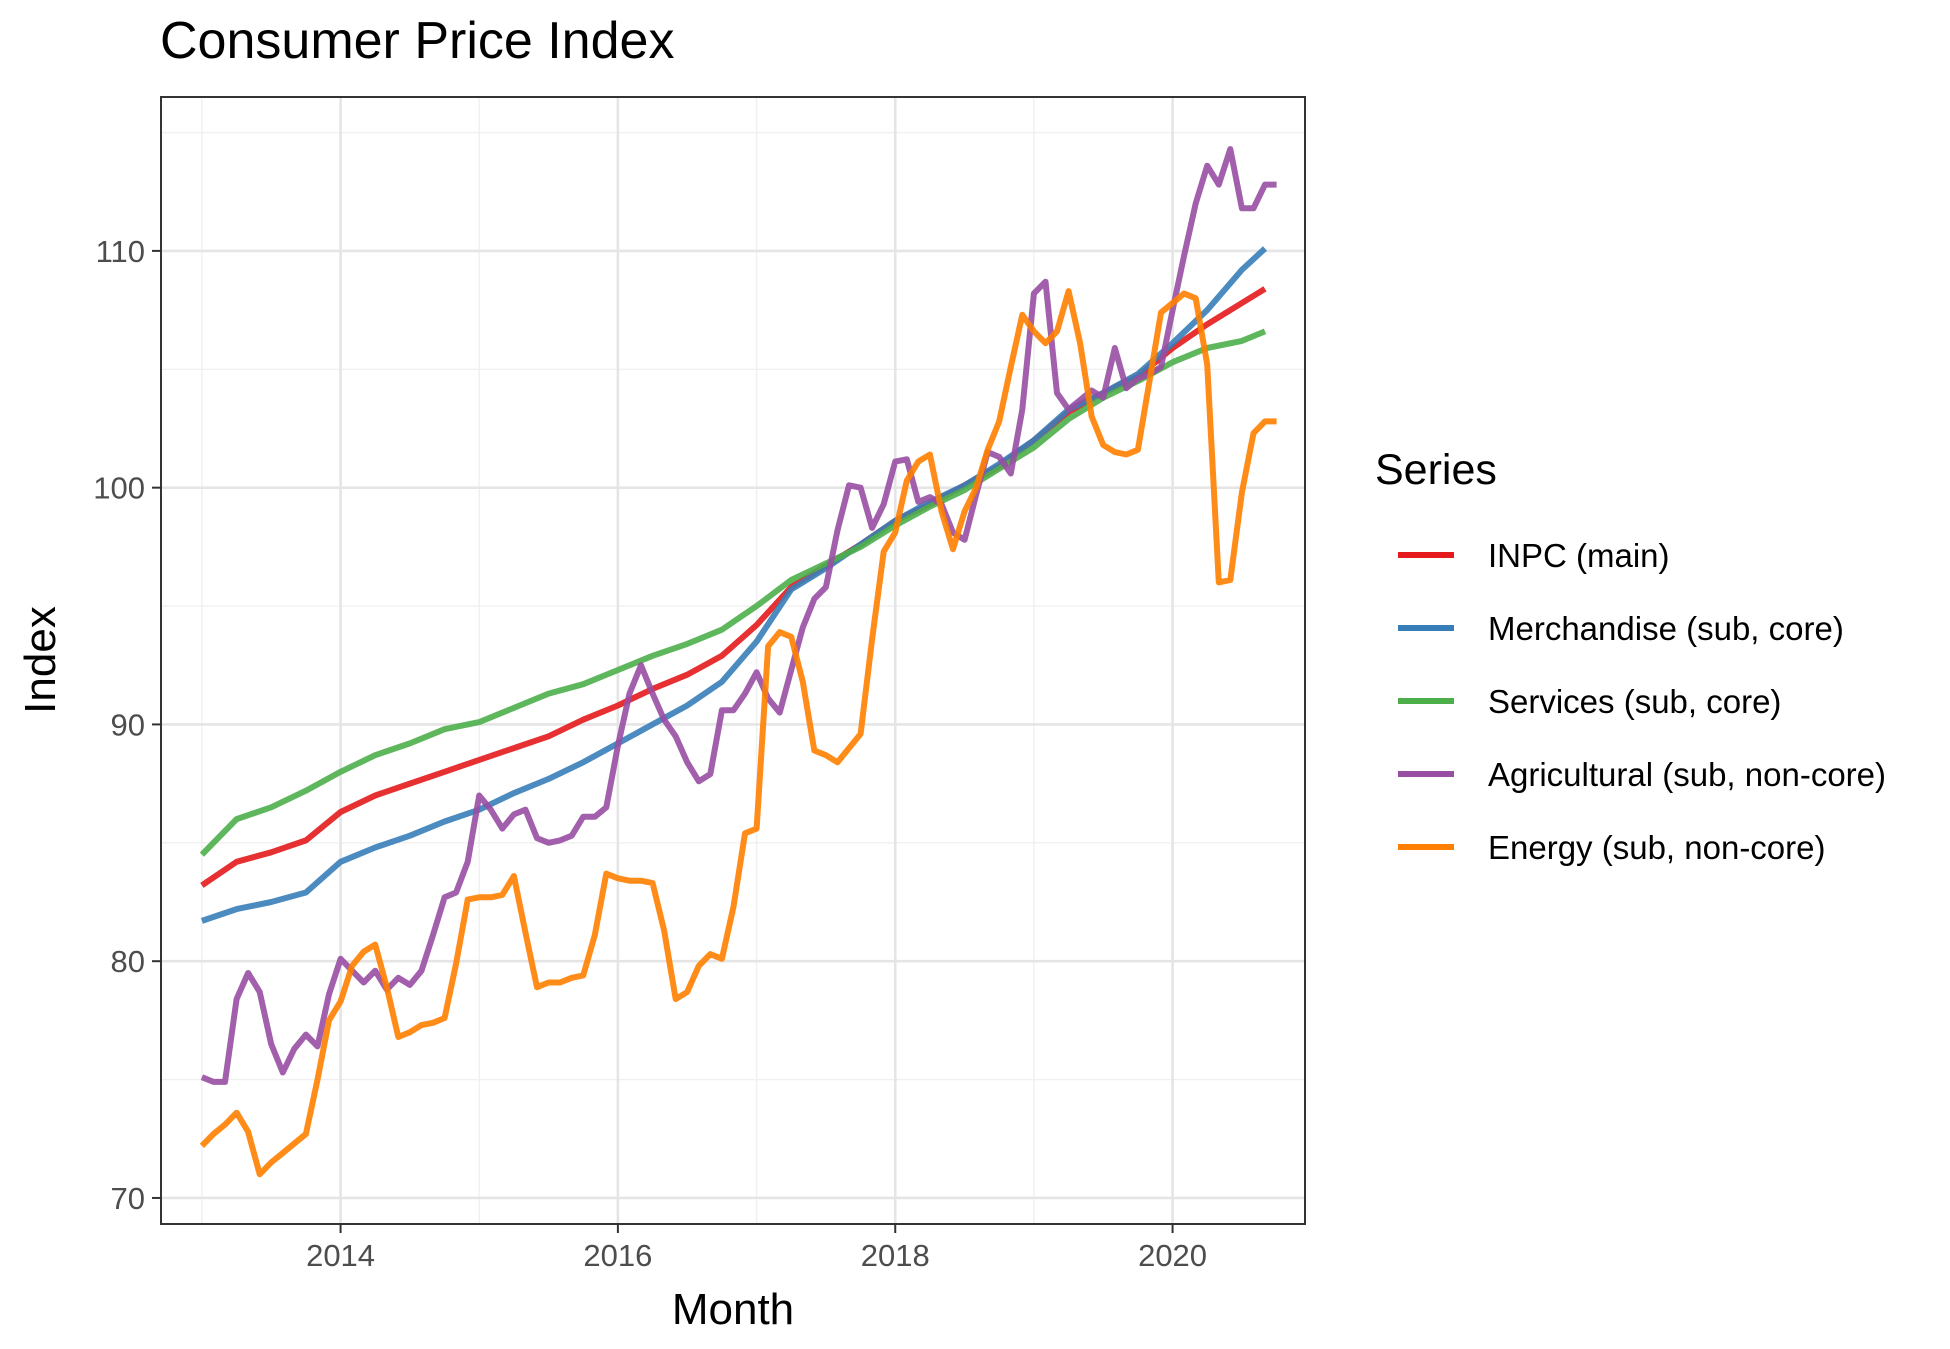 The image size is (1950, 1349). I want to click on y-axis-title: Index, so click(40, 660).